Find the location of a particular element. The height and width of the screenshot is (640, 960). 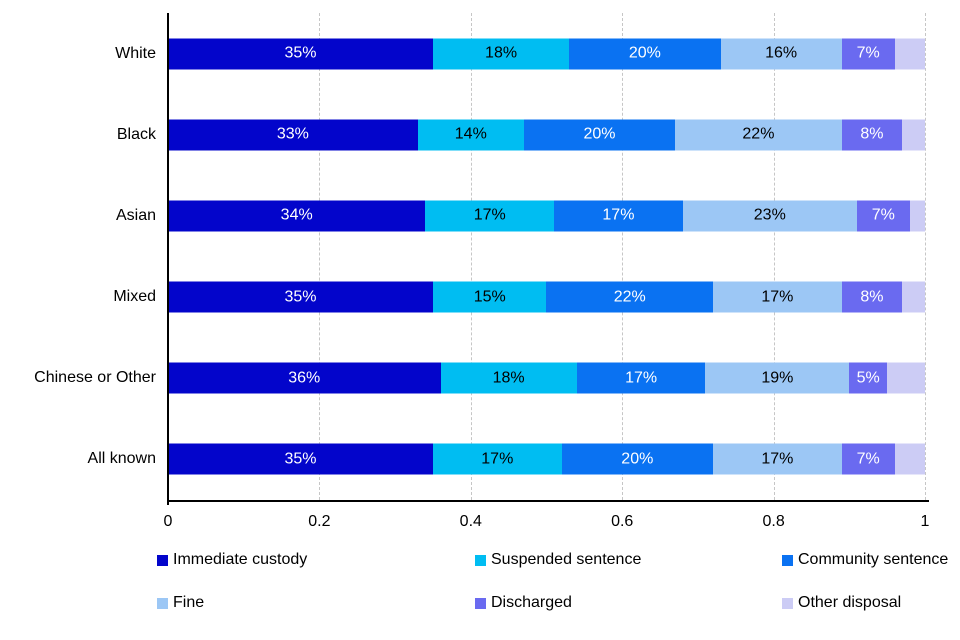

bar-segment-immediate-custody: 36% is located at coordinates (304, 378).